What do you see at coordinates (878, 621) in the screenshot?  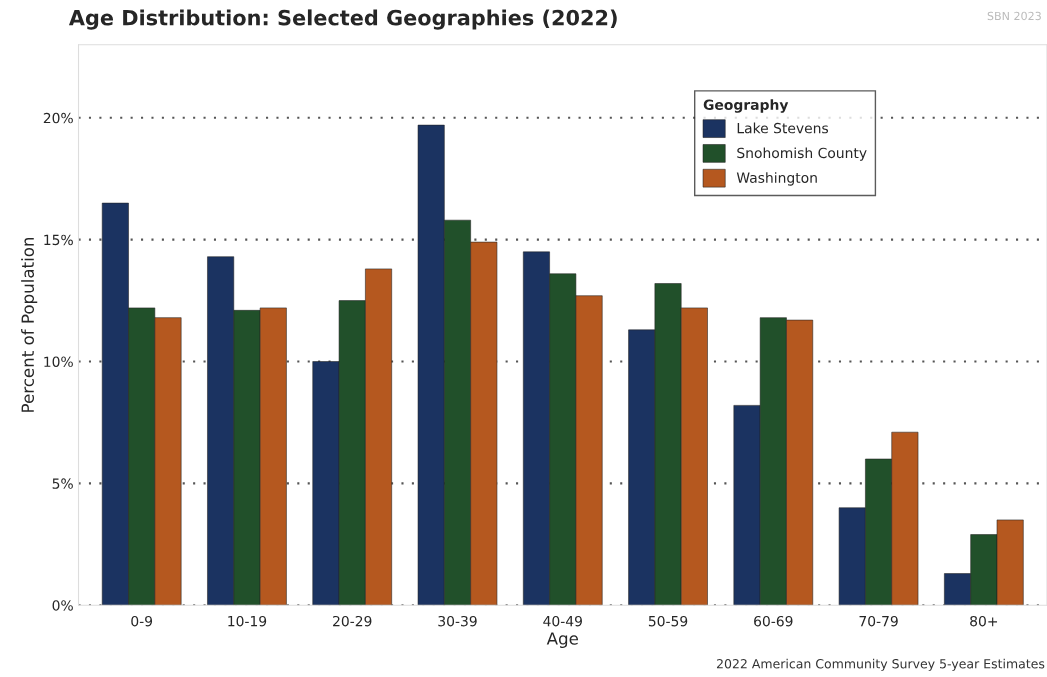 I see `x-tick-label: 70-79` at bounding box center [878, 621].